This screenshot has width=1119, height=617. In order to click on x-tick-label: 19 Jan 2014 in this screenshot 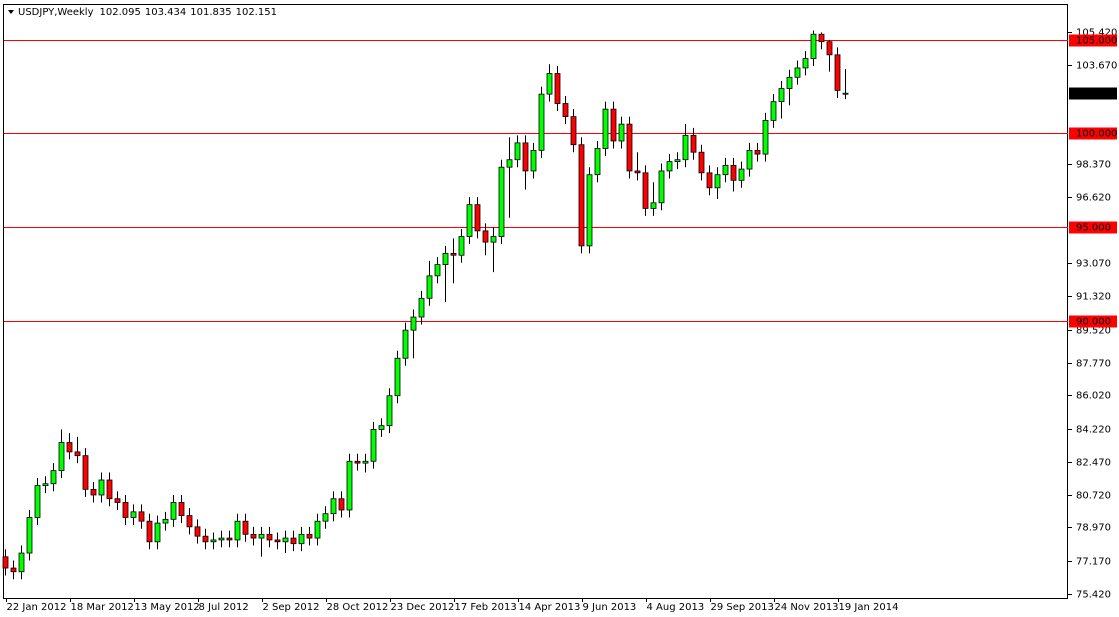, I will do `click(869, 607)`.